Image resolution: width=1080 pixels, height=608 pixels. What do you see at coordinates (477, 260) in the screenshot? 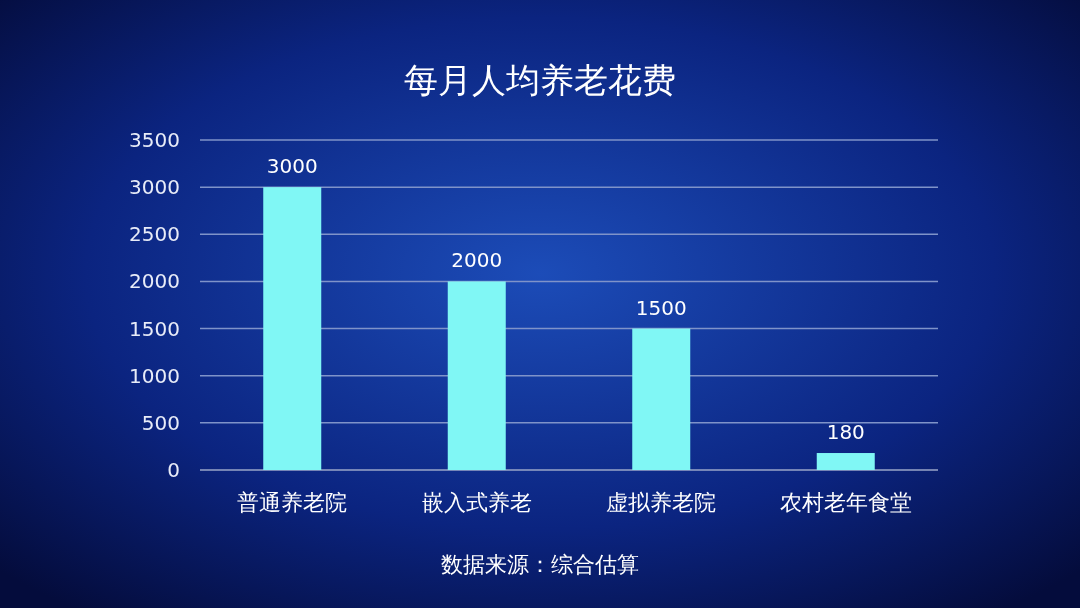
I see `data-label: 2000` at bounding box center [477, 260].